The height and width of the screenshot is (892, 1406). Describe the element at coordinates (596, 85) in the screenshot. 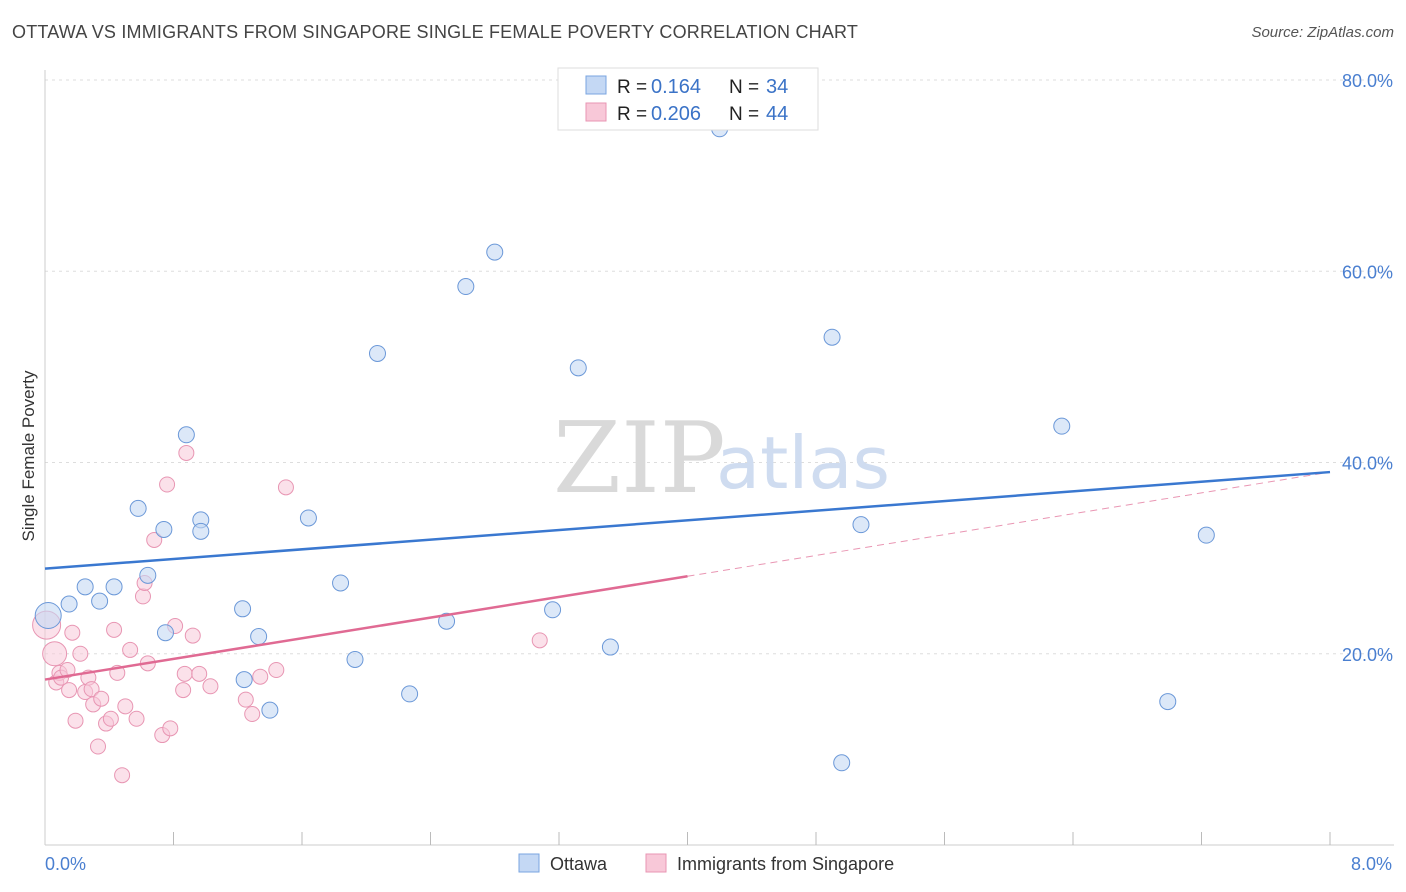

I see `stats-legend-ottawa-swatch` at that location.